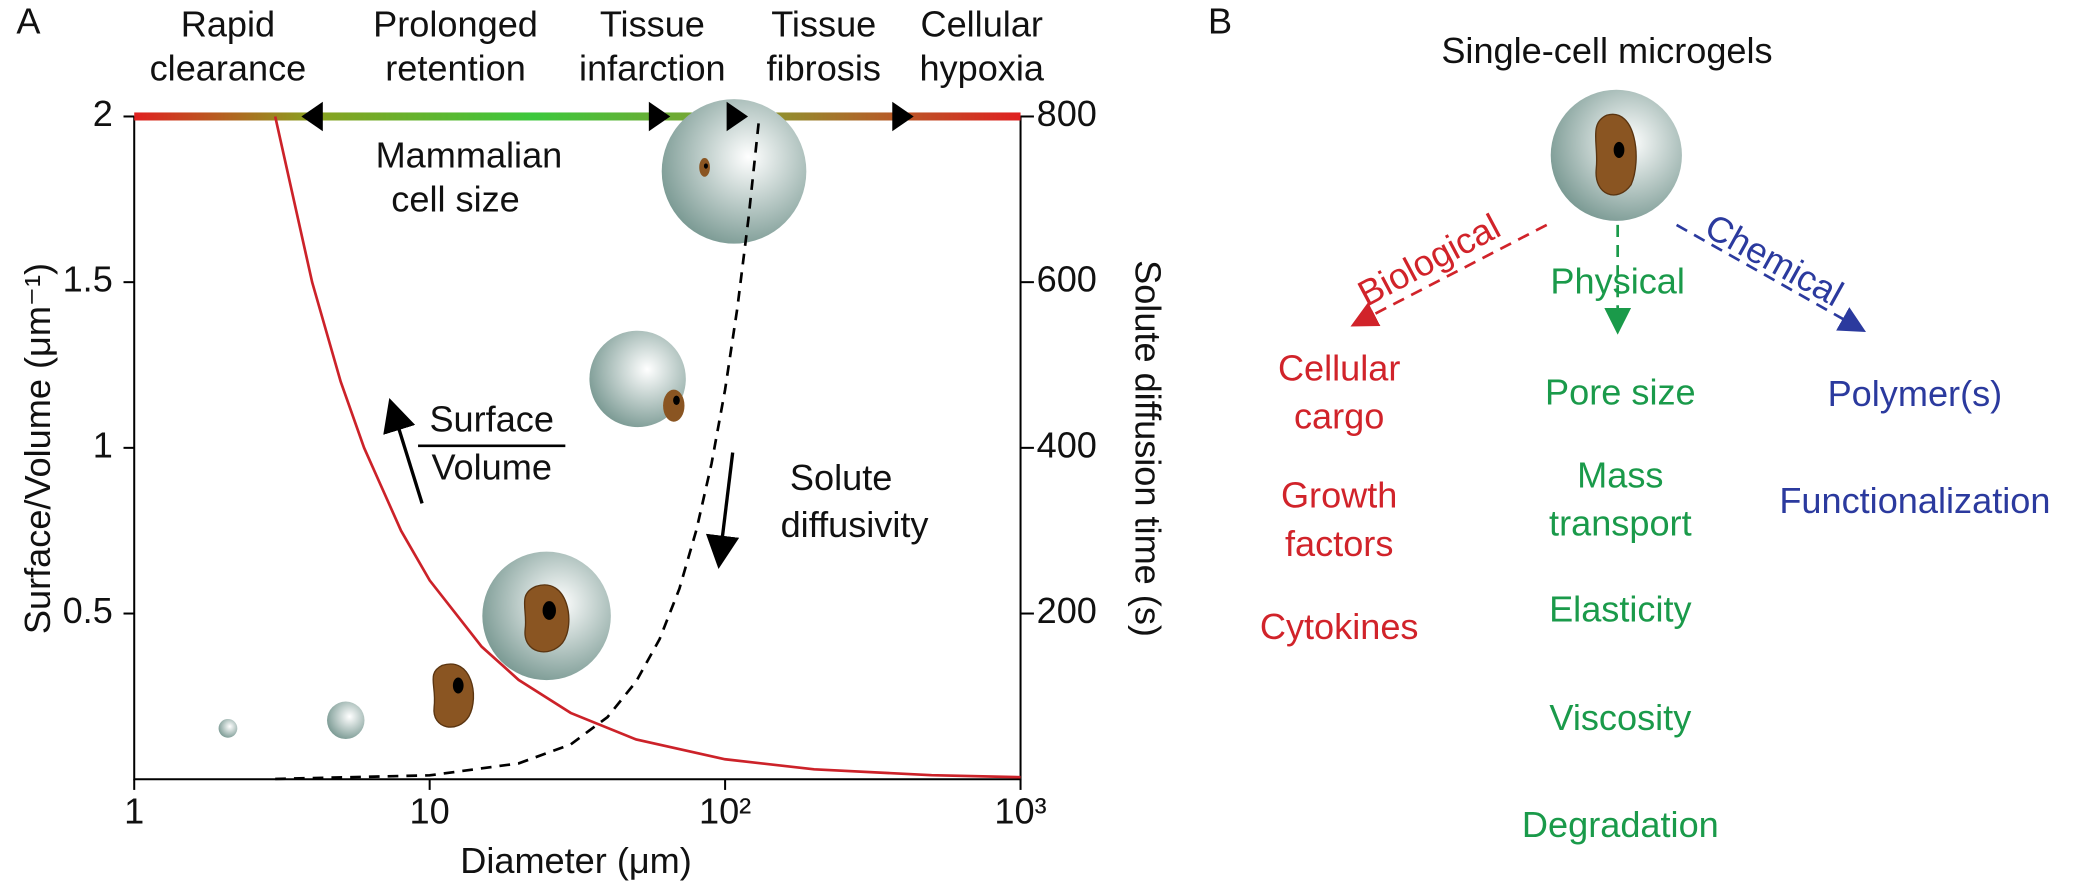 The image size is (2100, 889). What do you see at coordinates (1914, 500) in the screenshot?
I see `branch-item: Functionalization` at bounding box center [1914, 500].